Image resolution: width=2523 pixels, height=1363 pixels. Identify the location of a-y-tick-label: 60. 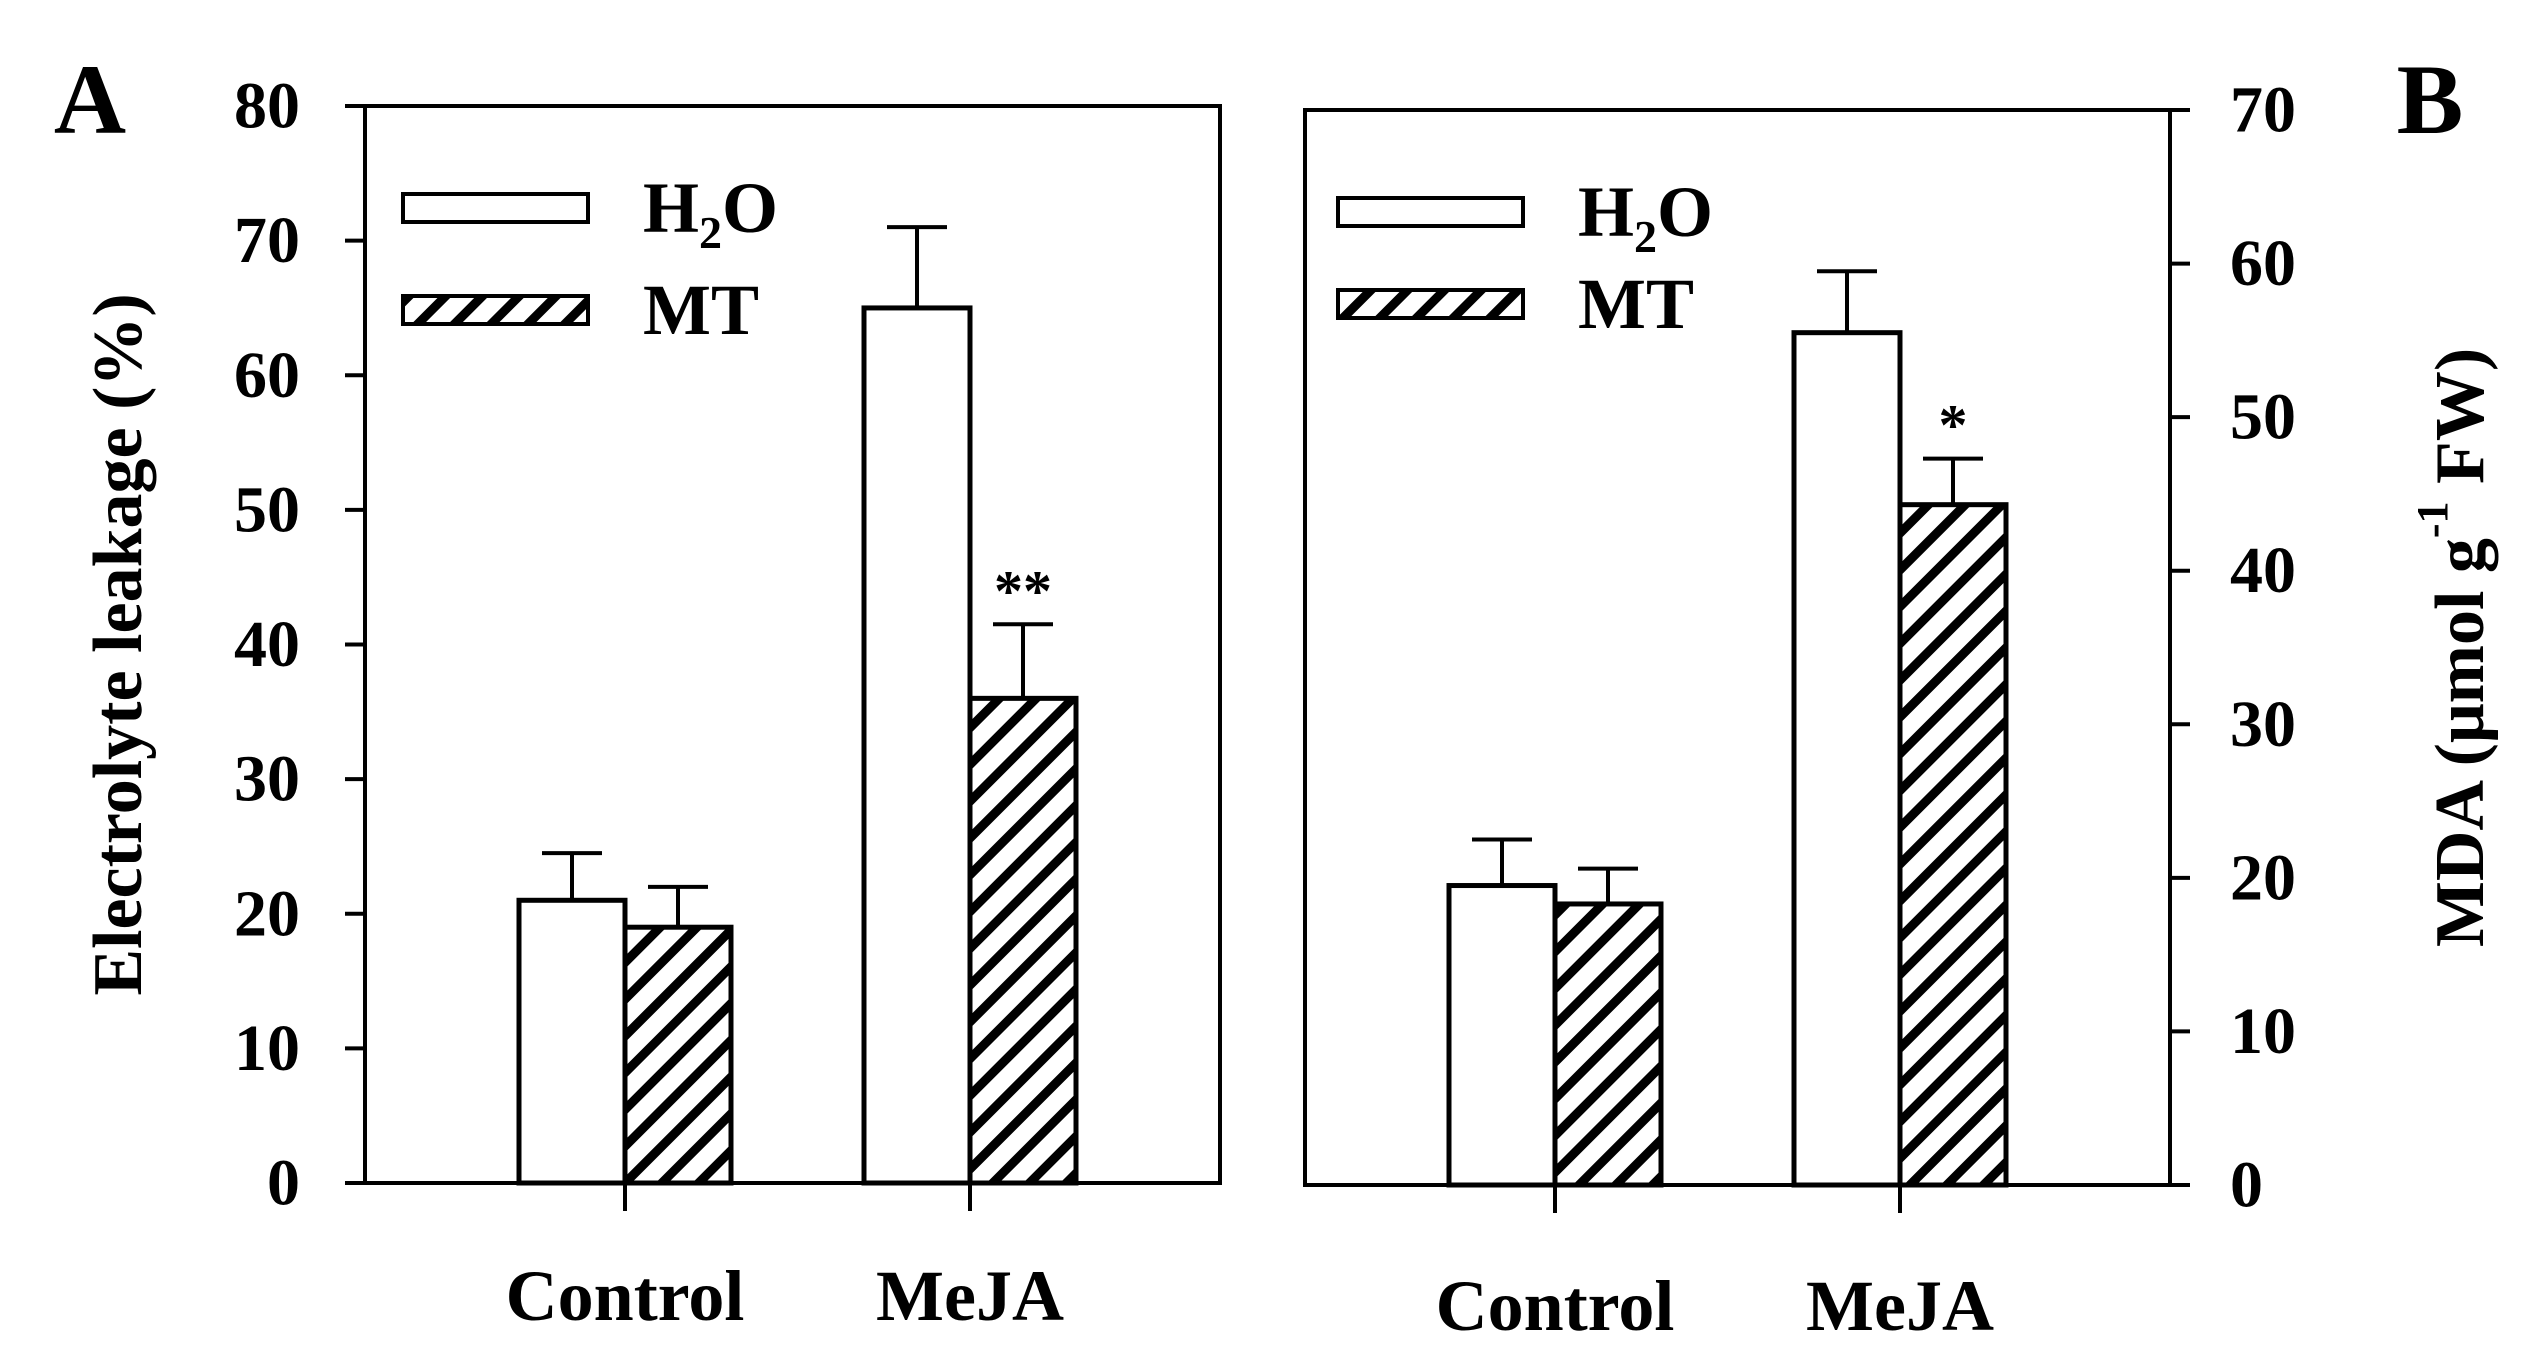
(267, 375).